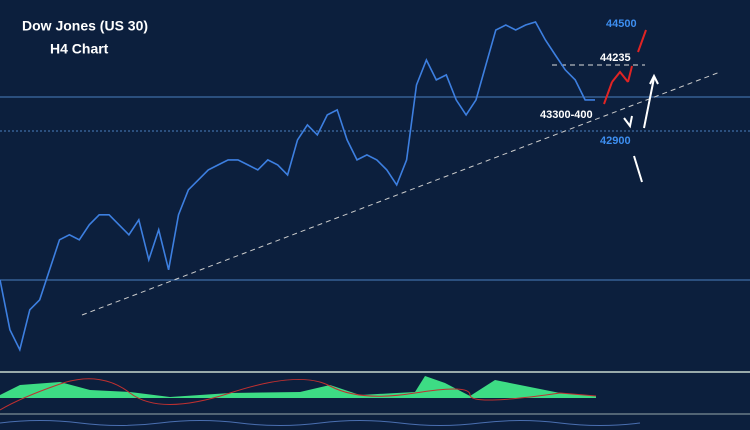 The height and width of the screenshot is (430, 750). I want to click on chart-title: Dow Jones (US 30), so click(85, 26).